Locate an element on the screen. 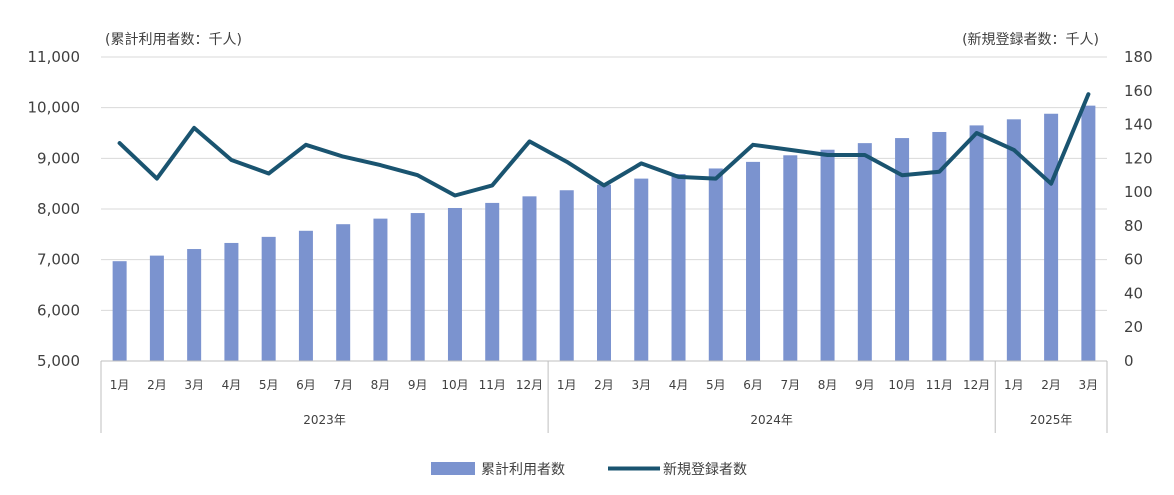  right-tick-label: 160 is located at coordinates (1138, 91).